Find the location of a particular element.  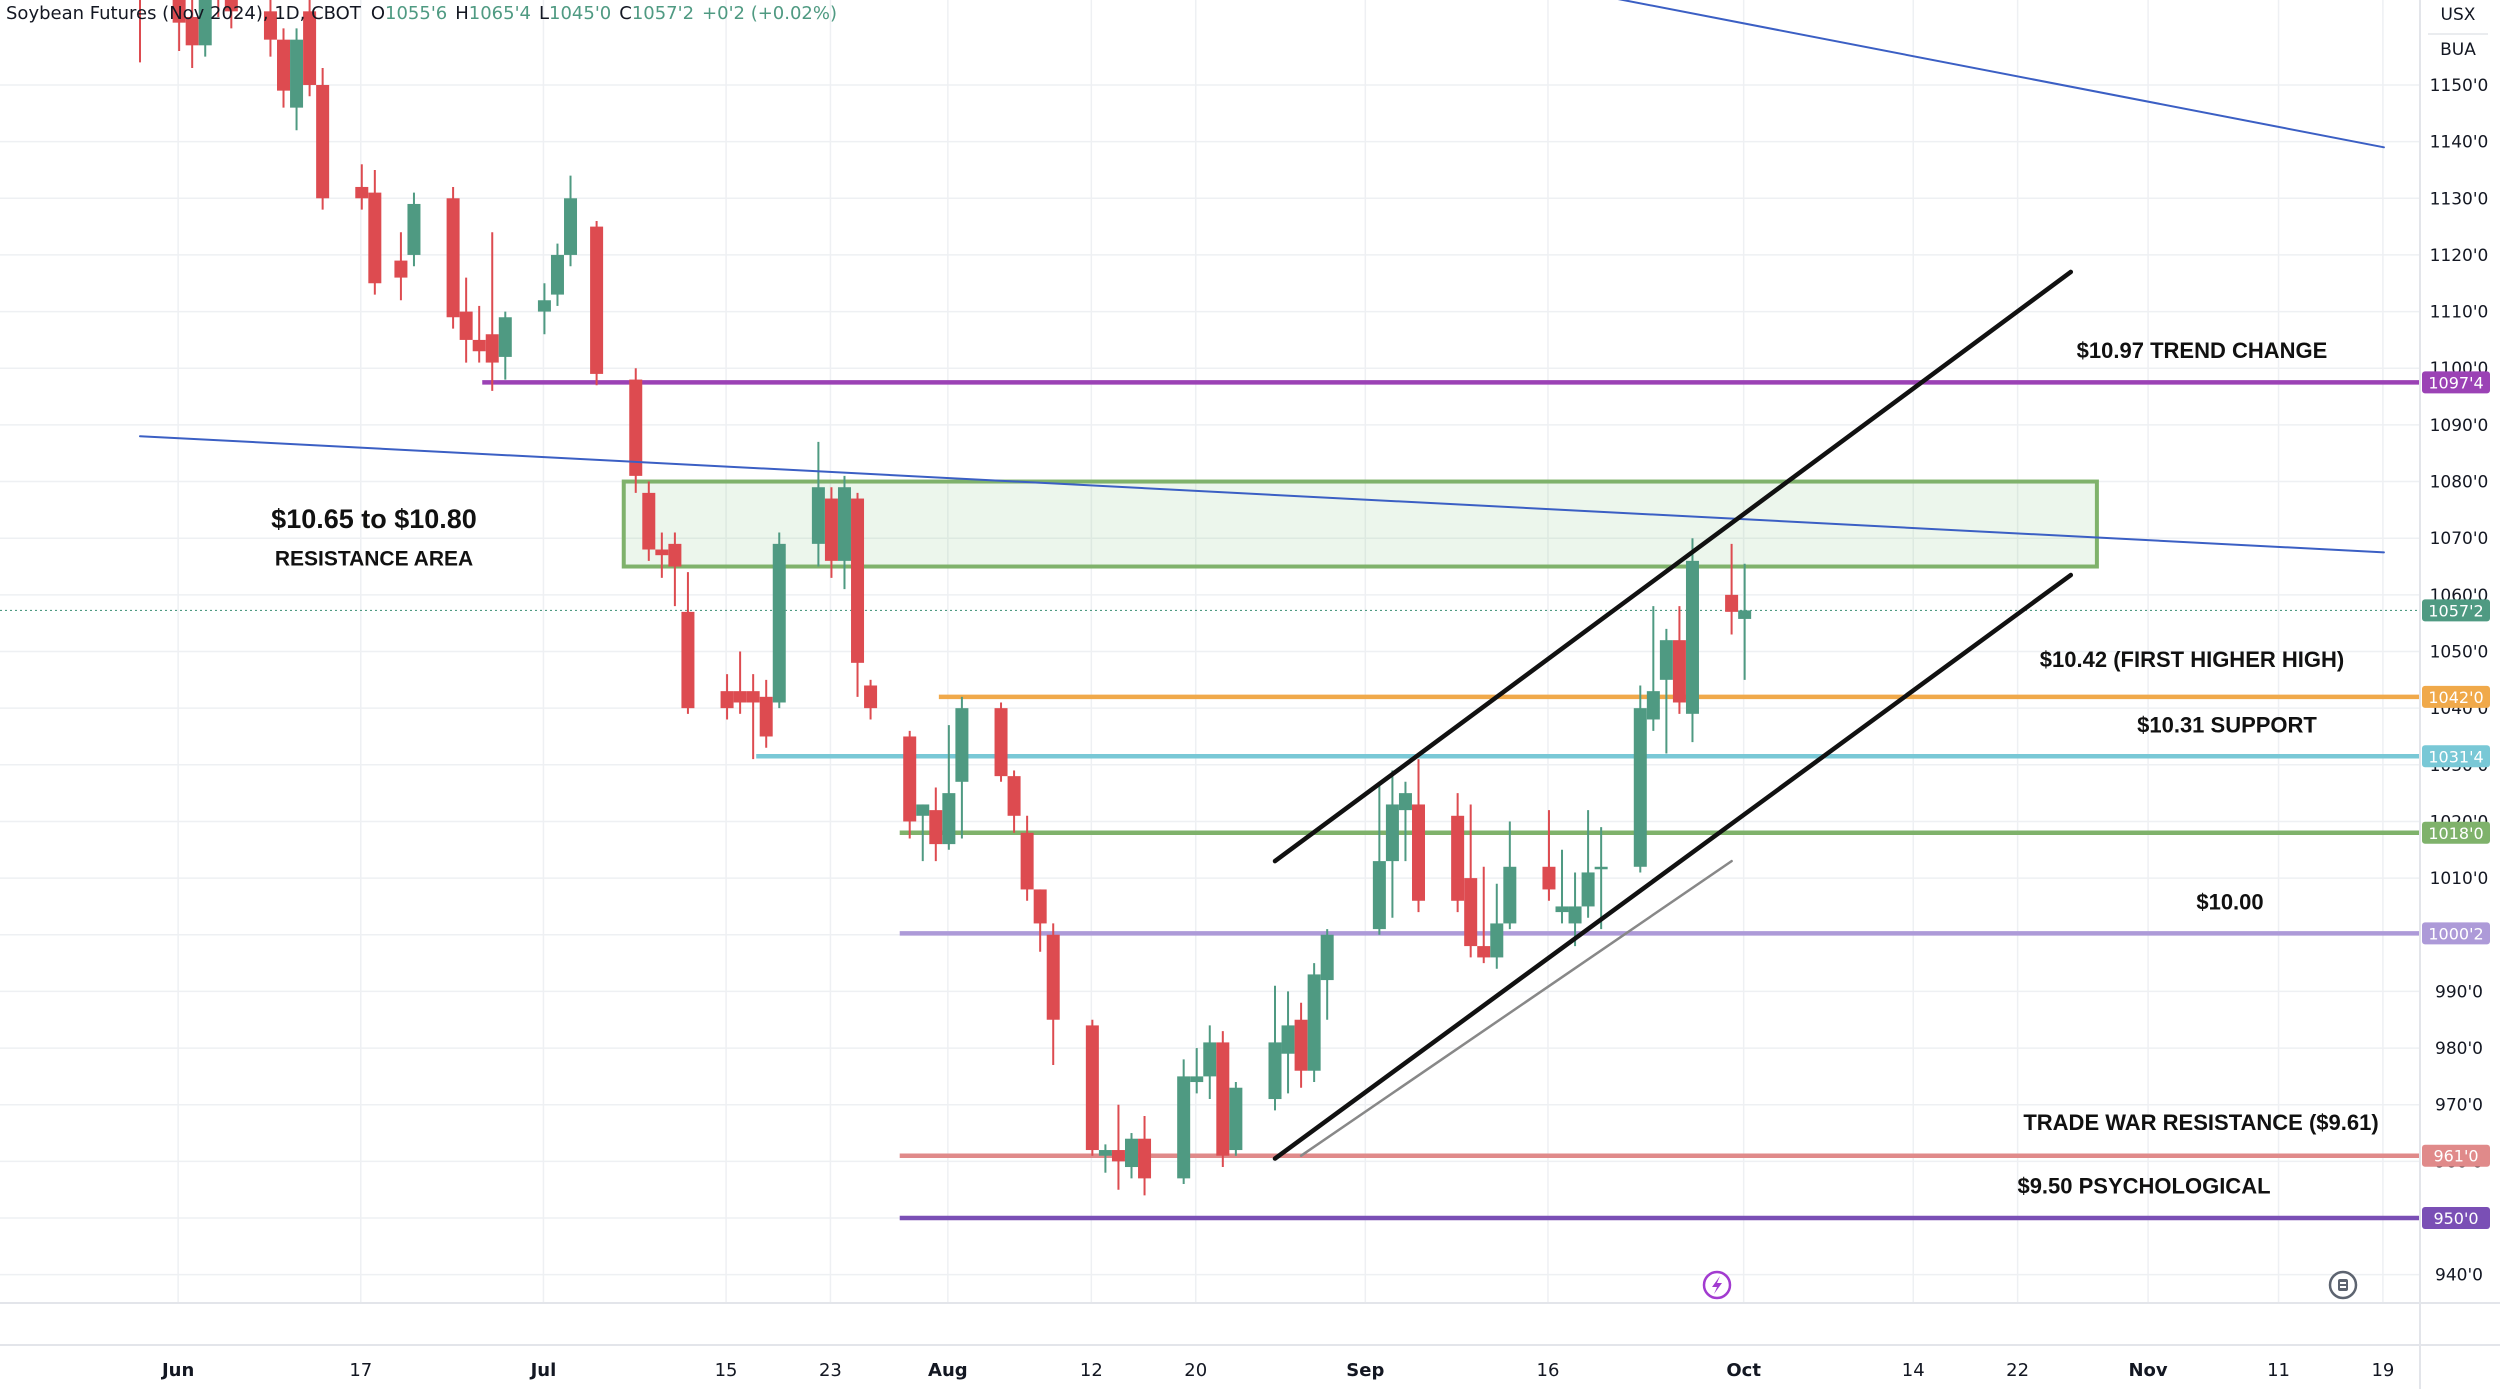

lightning-event-icon is located at coordinates (1717, 1285).